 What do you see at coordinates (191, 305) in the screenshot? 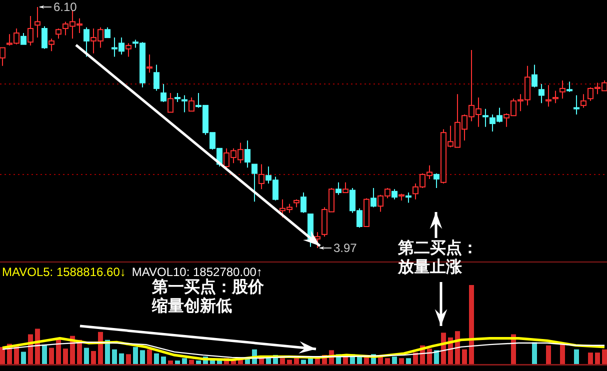
I see `annotation: 缩量创新低` at bounding box center [191, 305].